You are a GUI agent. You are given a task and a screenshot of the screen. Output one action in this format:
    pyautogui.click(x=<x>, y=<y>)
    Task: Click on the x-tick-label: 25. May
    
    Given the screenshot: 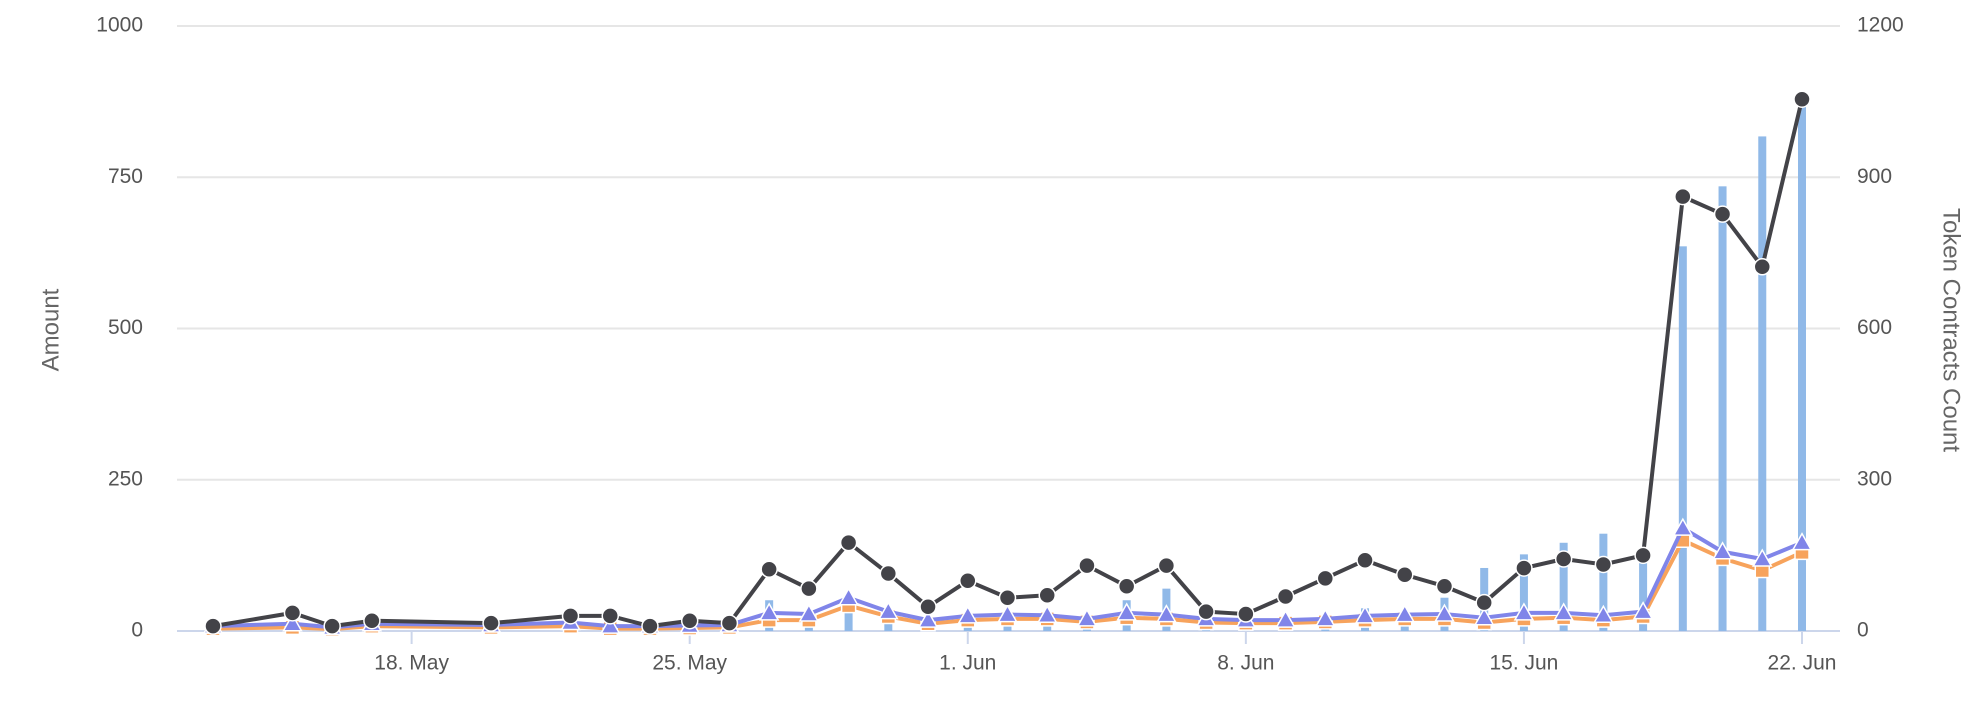 What is the action you would take?
    pyautogui.click(x=689, y=663)
    